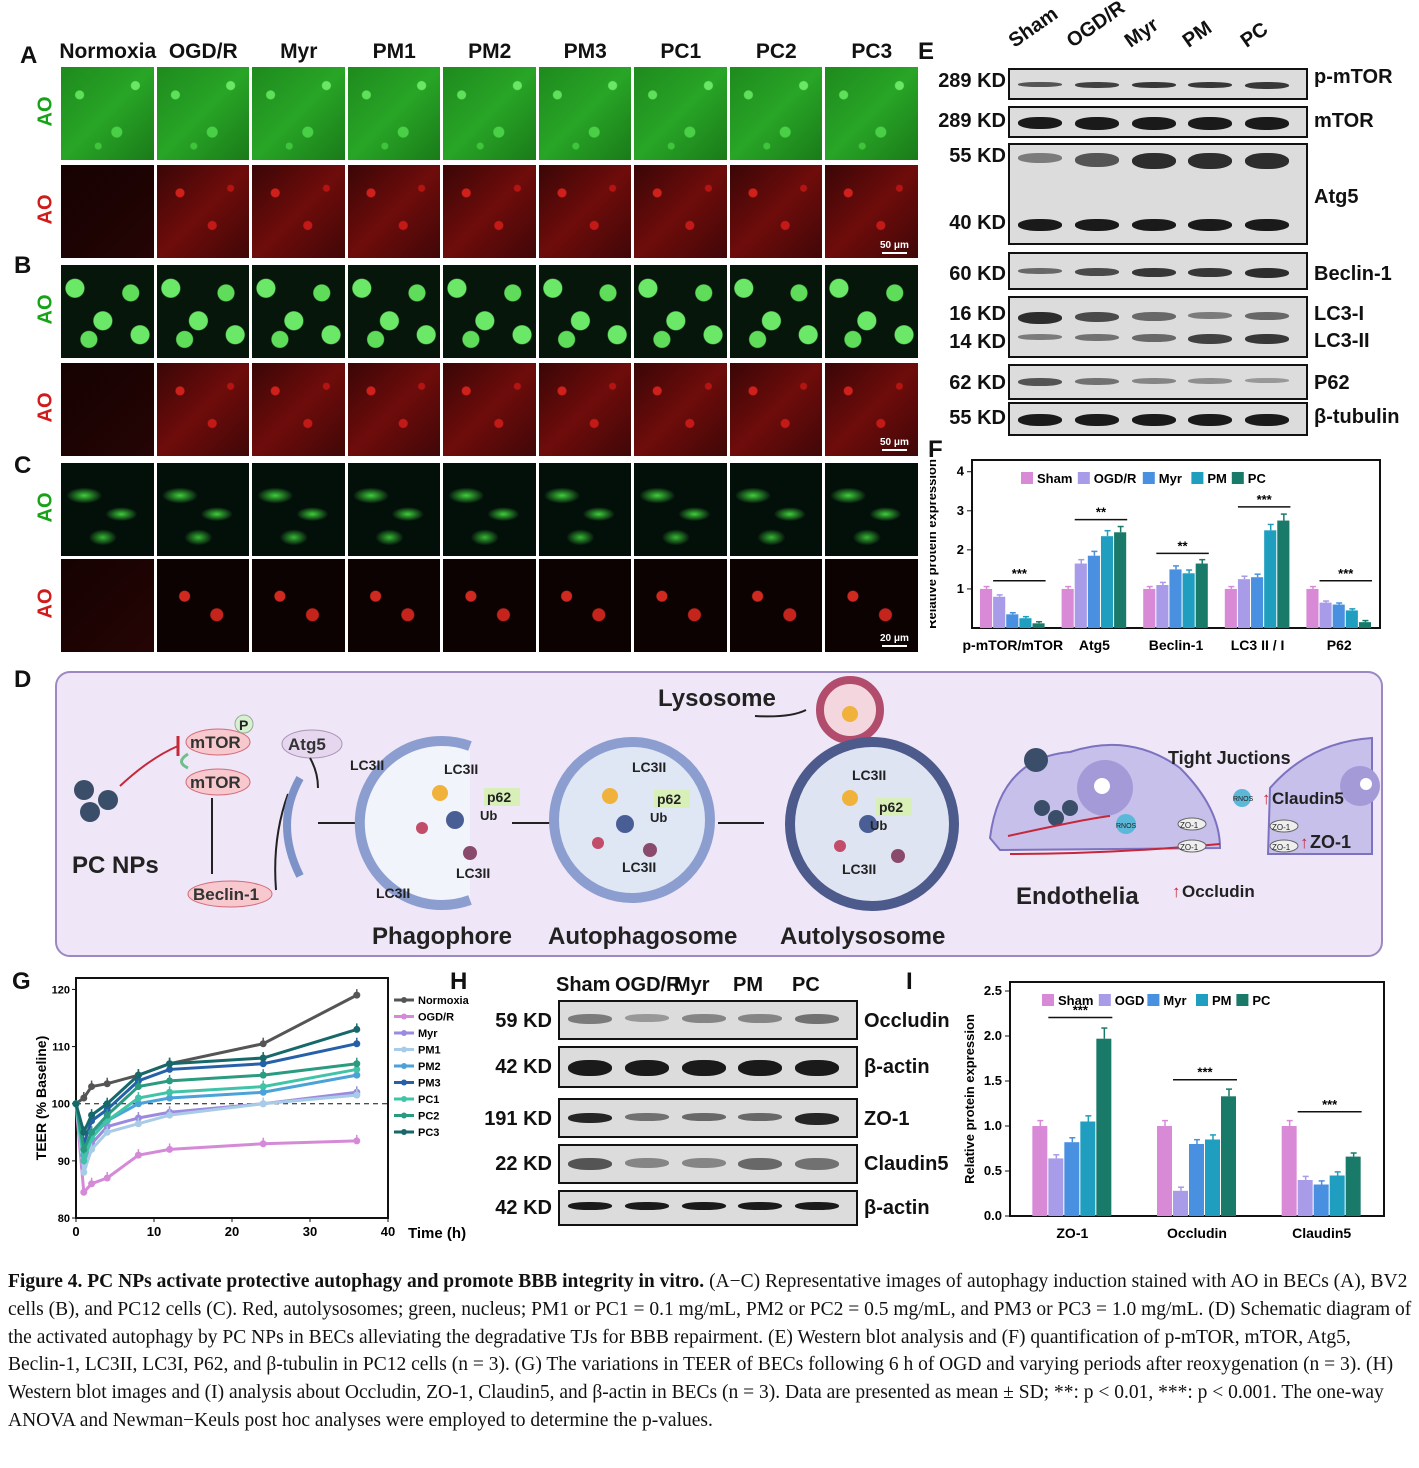 The height and width of the screenshot is (1468, 1419). Describe the element at coordinates (993, 1035) in the screenshot. I see `y-tick-label: 2.0` at that location.